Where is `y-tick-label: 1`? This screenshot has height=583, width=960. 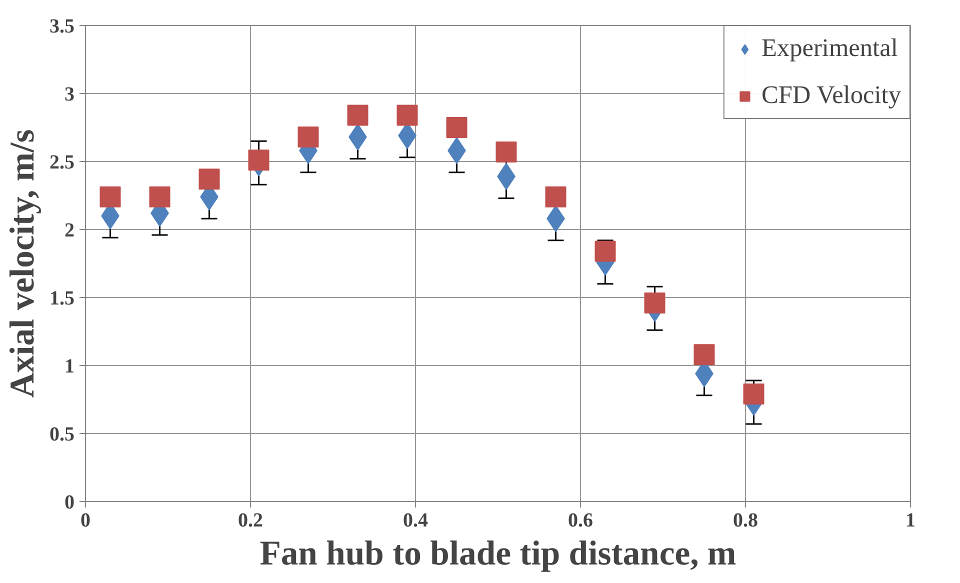
y-tick-label: 1 is located at coordinates (69, 367).